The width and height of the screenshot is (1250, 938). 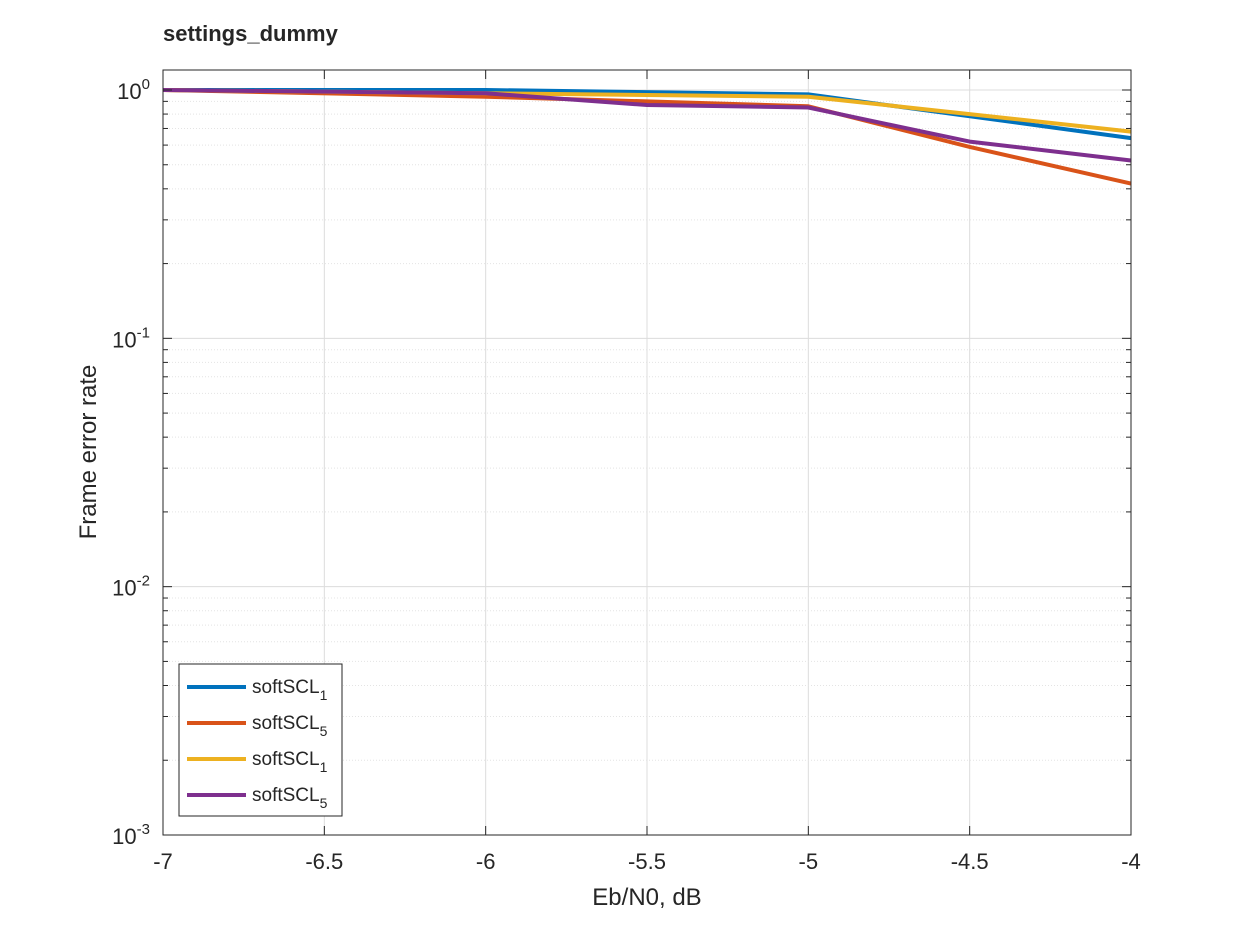 I want to click on y-tick-label: 10⁻², so click(x=131, y=587).